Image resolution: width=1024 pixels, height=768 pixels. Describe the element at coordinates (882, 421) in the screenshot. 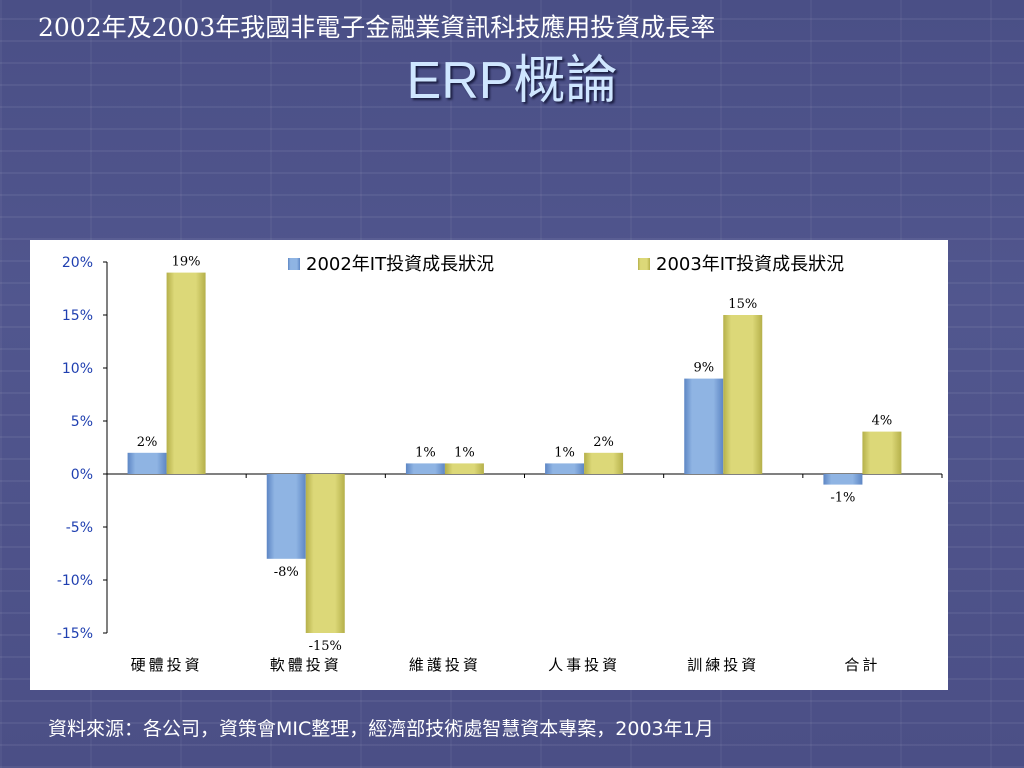

I see `data-label: 4%` at that location.